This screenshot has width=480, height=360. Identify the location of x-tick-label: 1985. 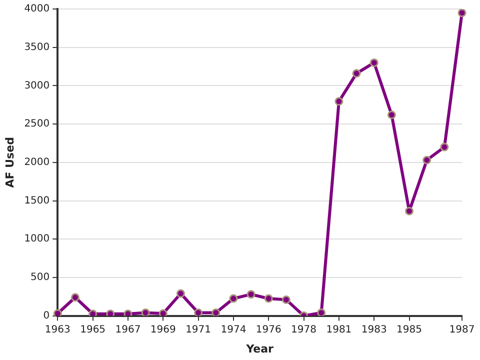
(409, 330).